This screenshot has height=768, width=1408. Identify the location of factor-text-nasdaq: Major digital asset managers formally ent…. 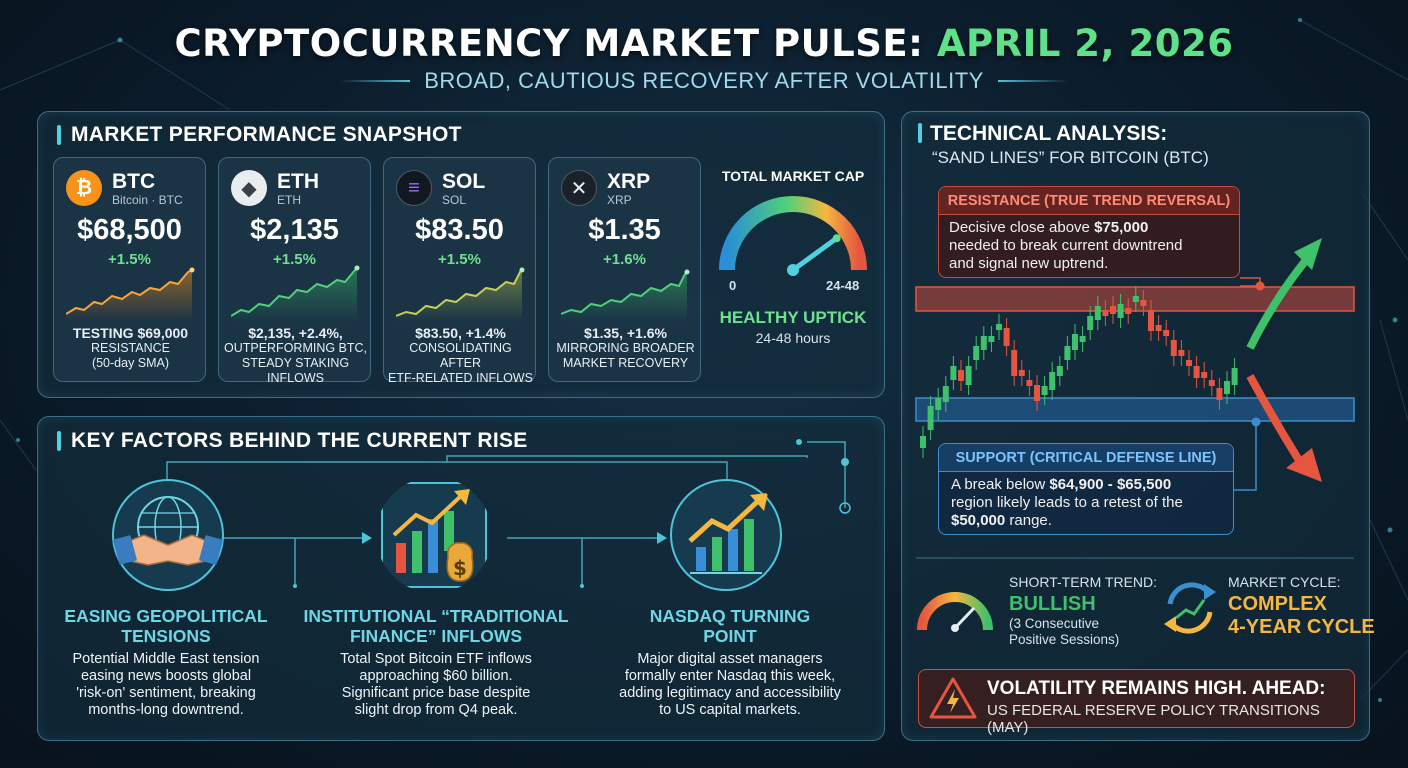
(730, 684).